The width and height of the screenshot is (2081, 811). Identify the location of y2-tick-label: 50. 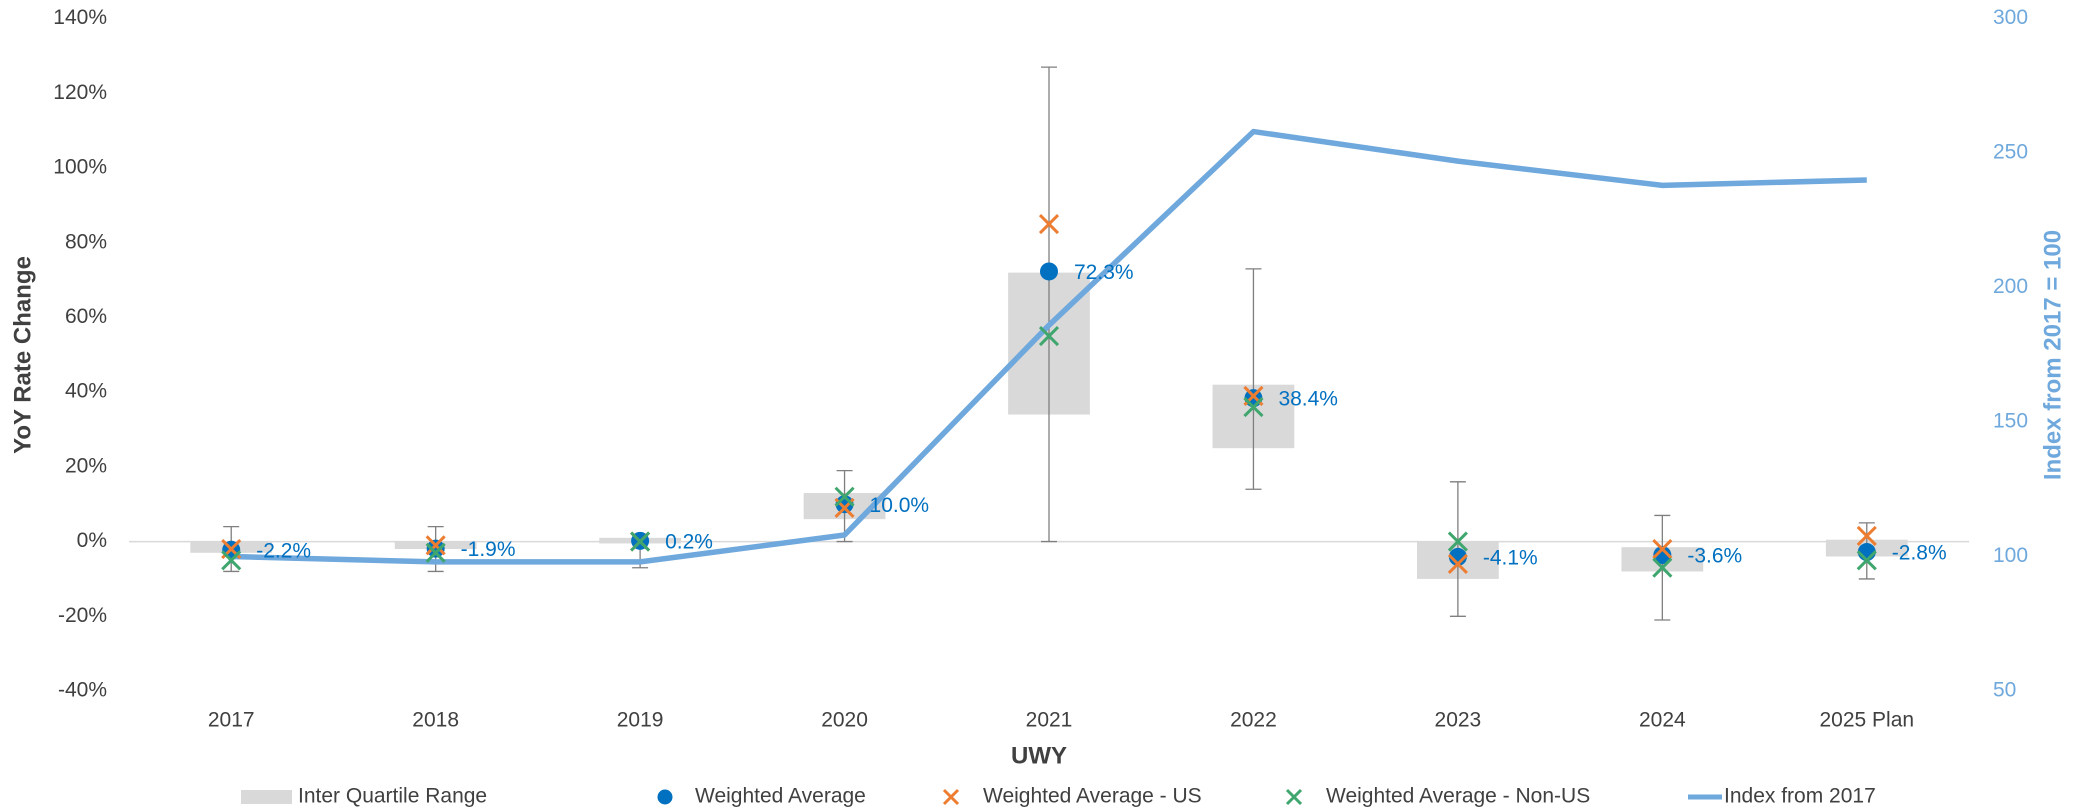
(2004, 690).